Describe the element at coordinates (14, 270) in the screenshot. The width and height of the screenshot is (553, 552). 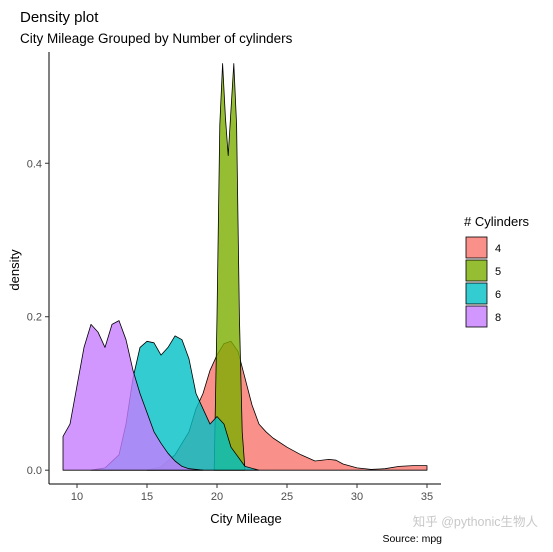
I see `y-axis-label: density` at that location.